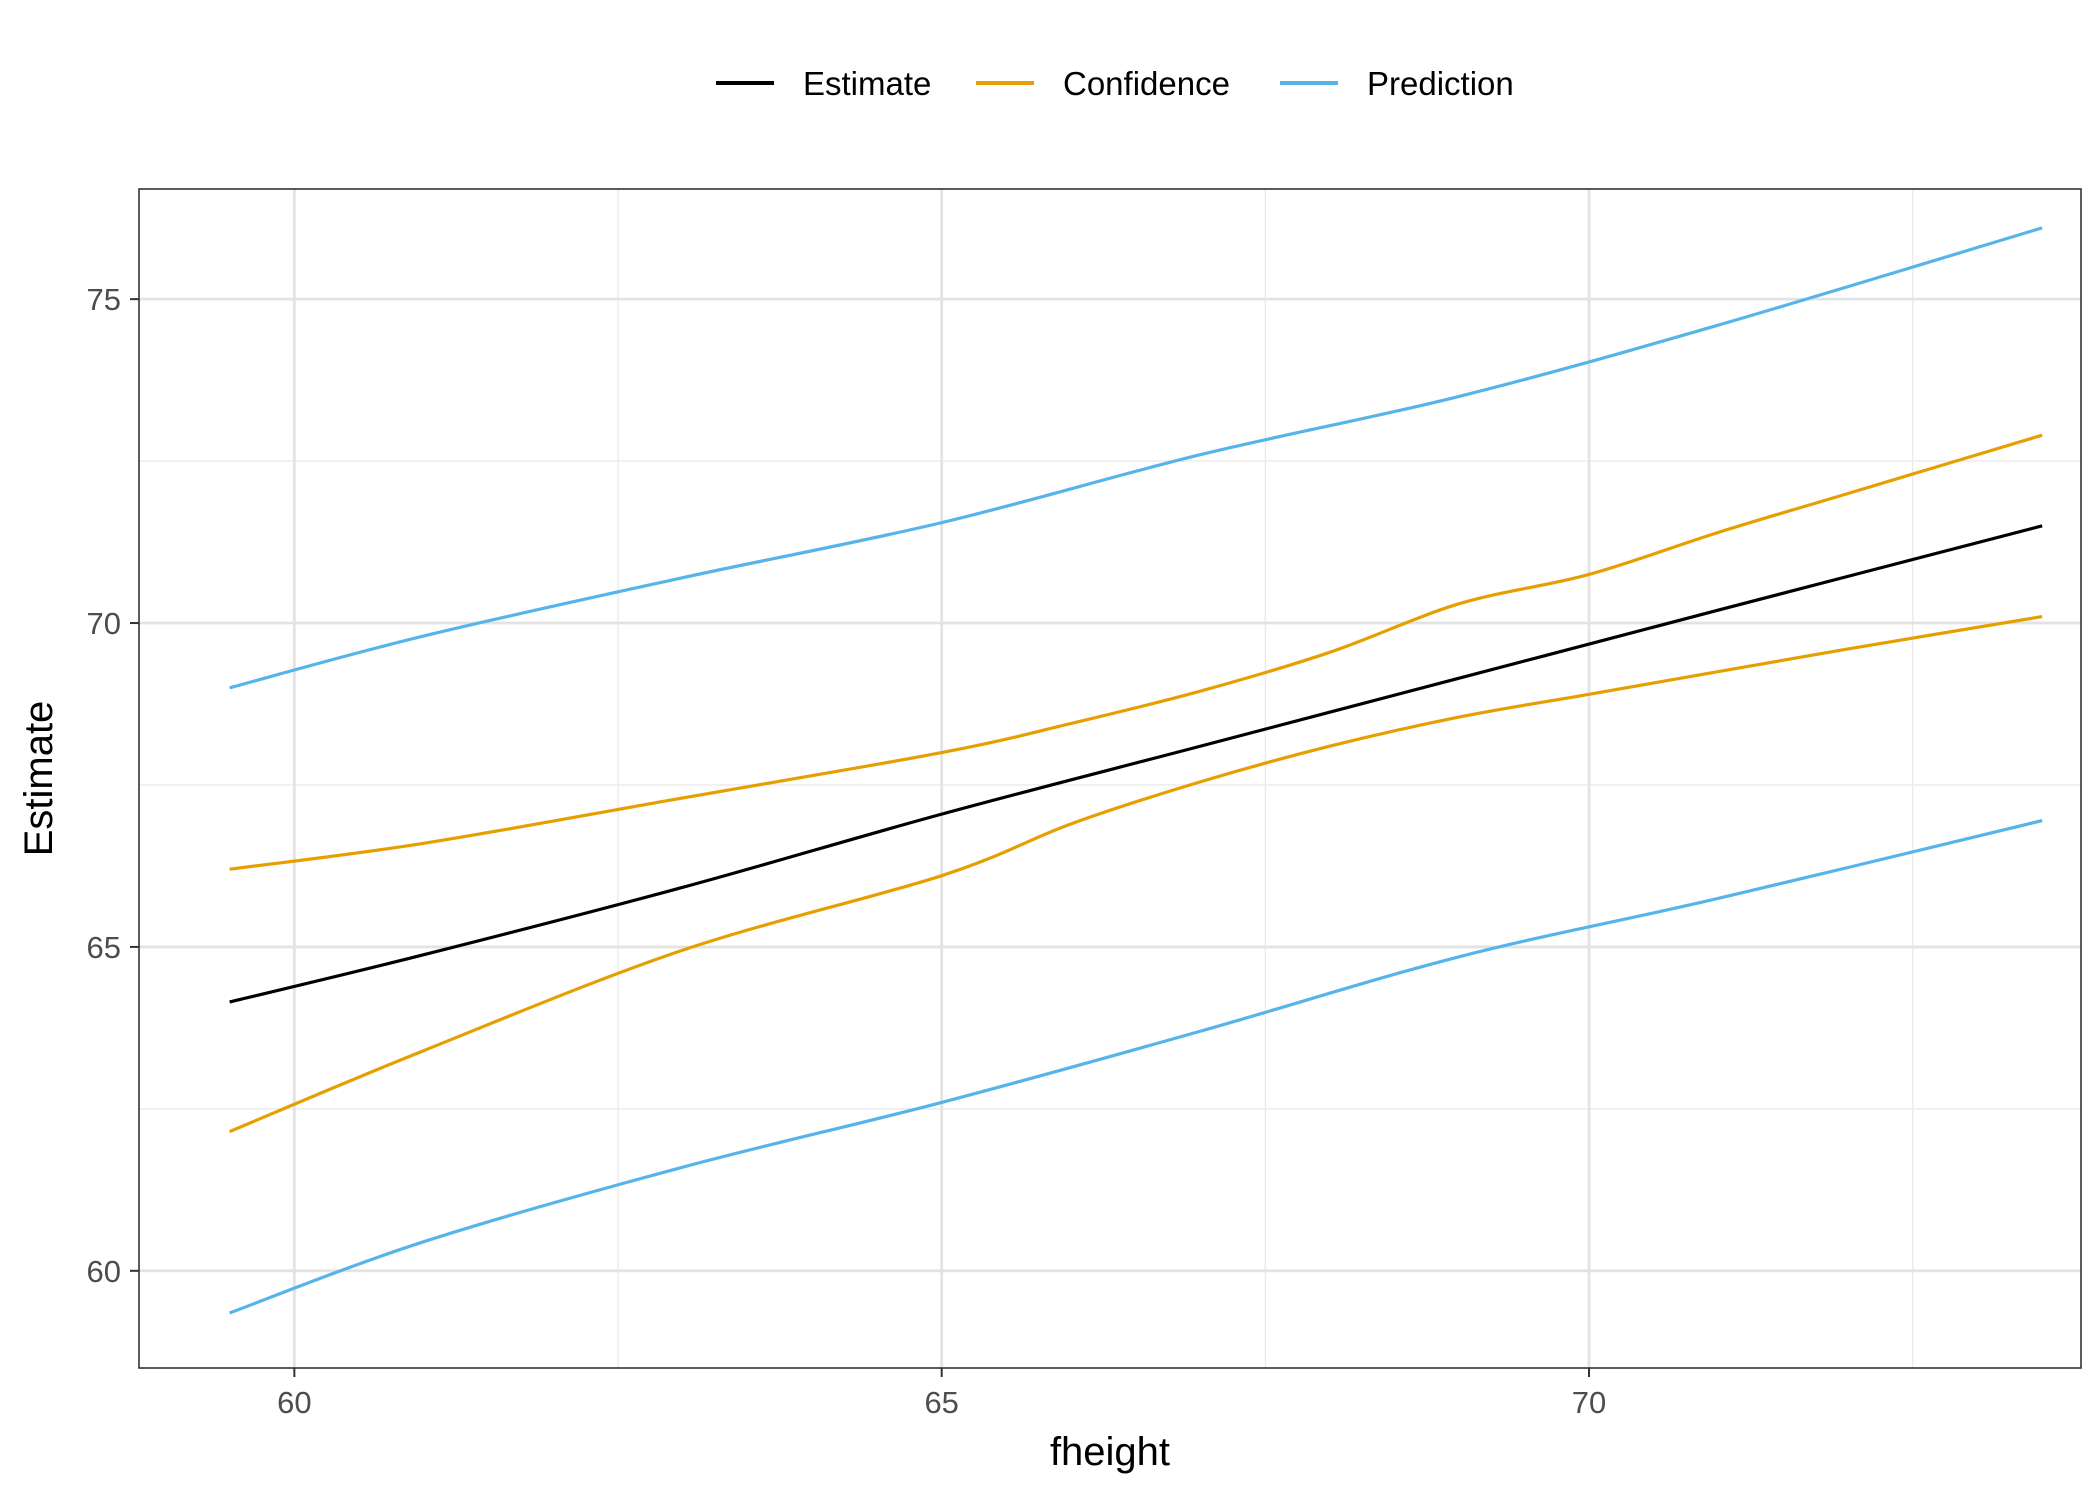  What do you see at coordinates (104, 623) in the screenshot?
I see `y-tick-label: 70` at bounding box center [104, 623].